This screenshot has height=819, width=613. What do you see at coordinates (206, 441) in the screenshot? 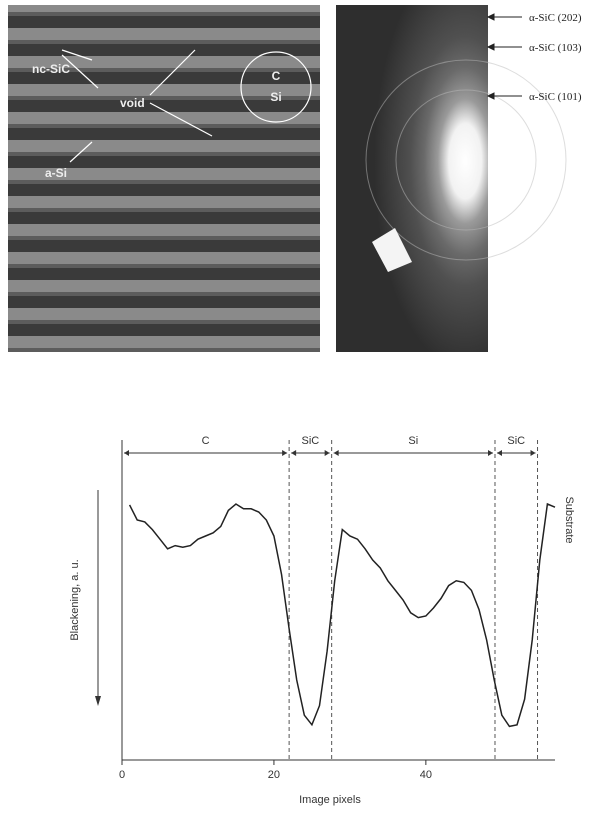
I see `region-label: C` at bounding box center [206, 441].